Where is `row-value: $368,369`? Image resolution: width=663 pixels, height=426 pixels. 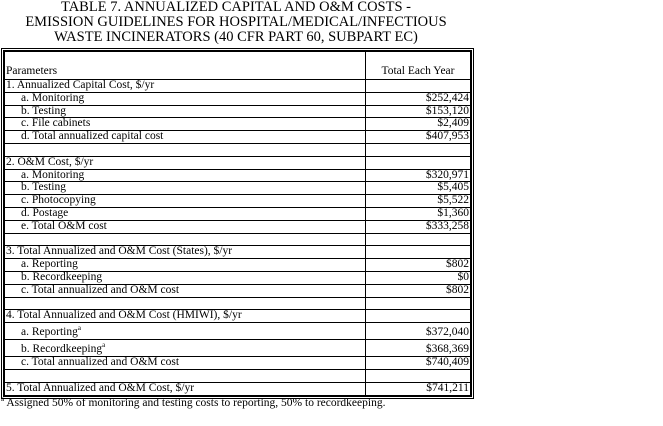 row-value: $368,369 is located at coordinates (418, 348).